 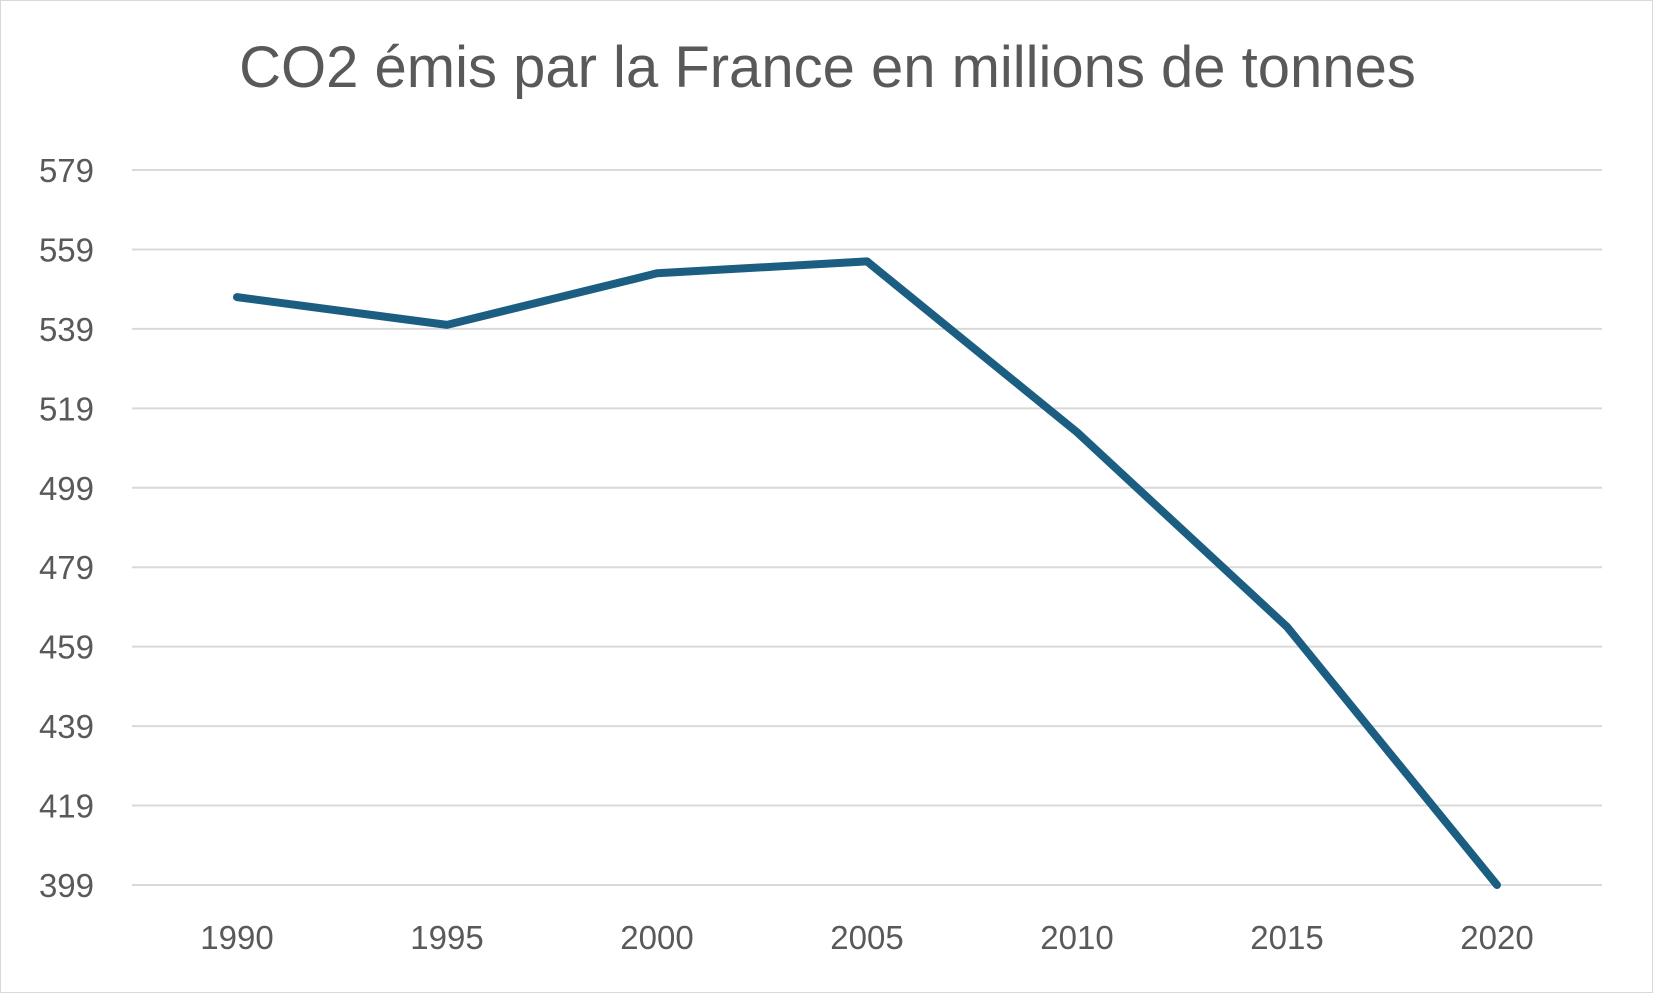 What do you see at coordinates (66, 567) in the screenshot?
I see `y-tick-label: 479` at bounding box center [66, 567].